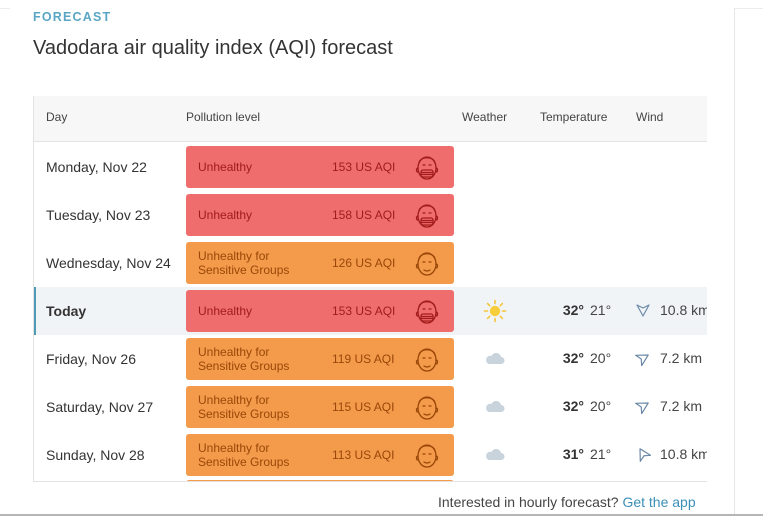  What do you see at coordinates (364, 215) in the screenshot?
I see `aqi-value: 158 US AQI` at bounding box center [364, 215].